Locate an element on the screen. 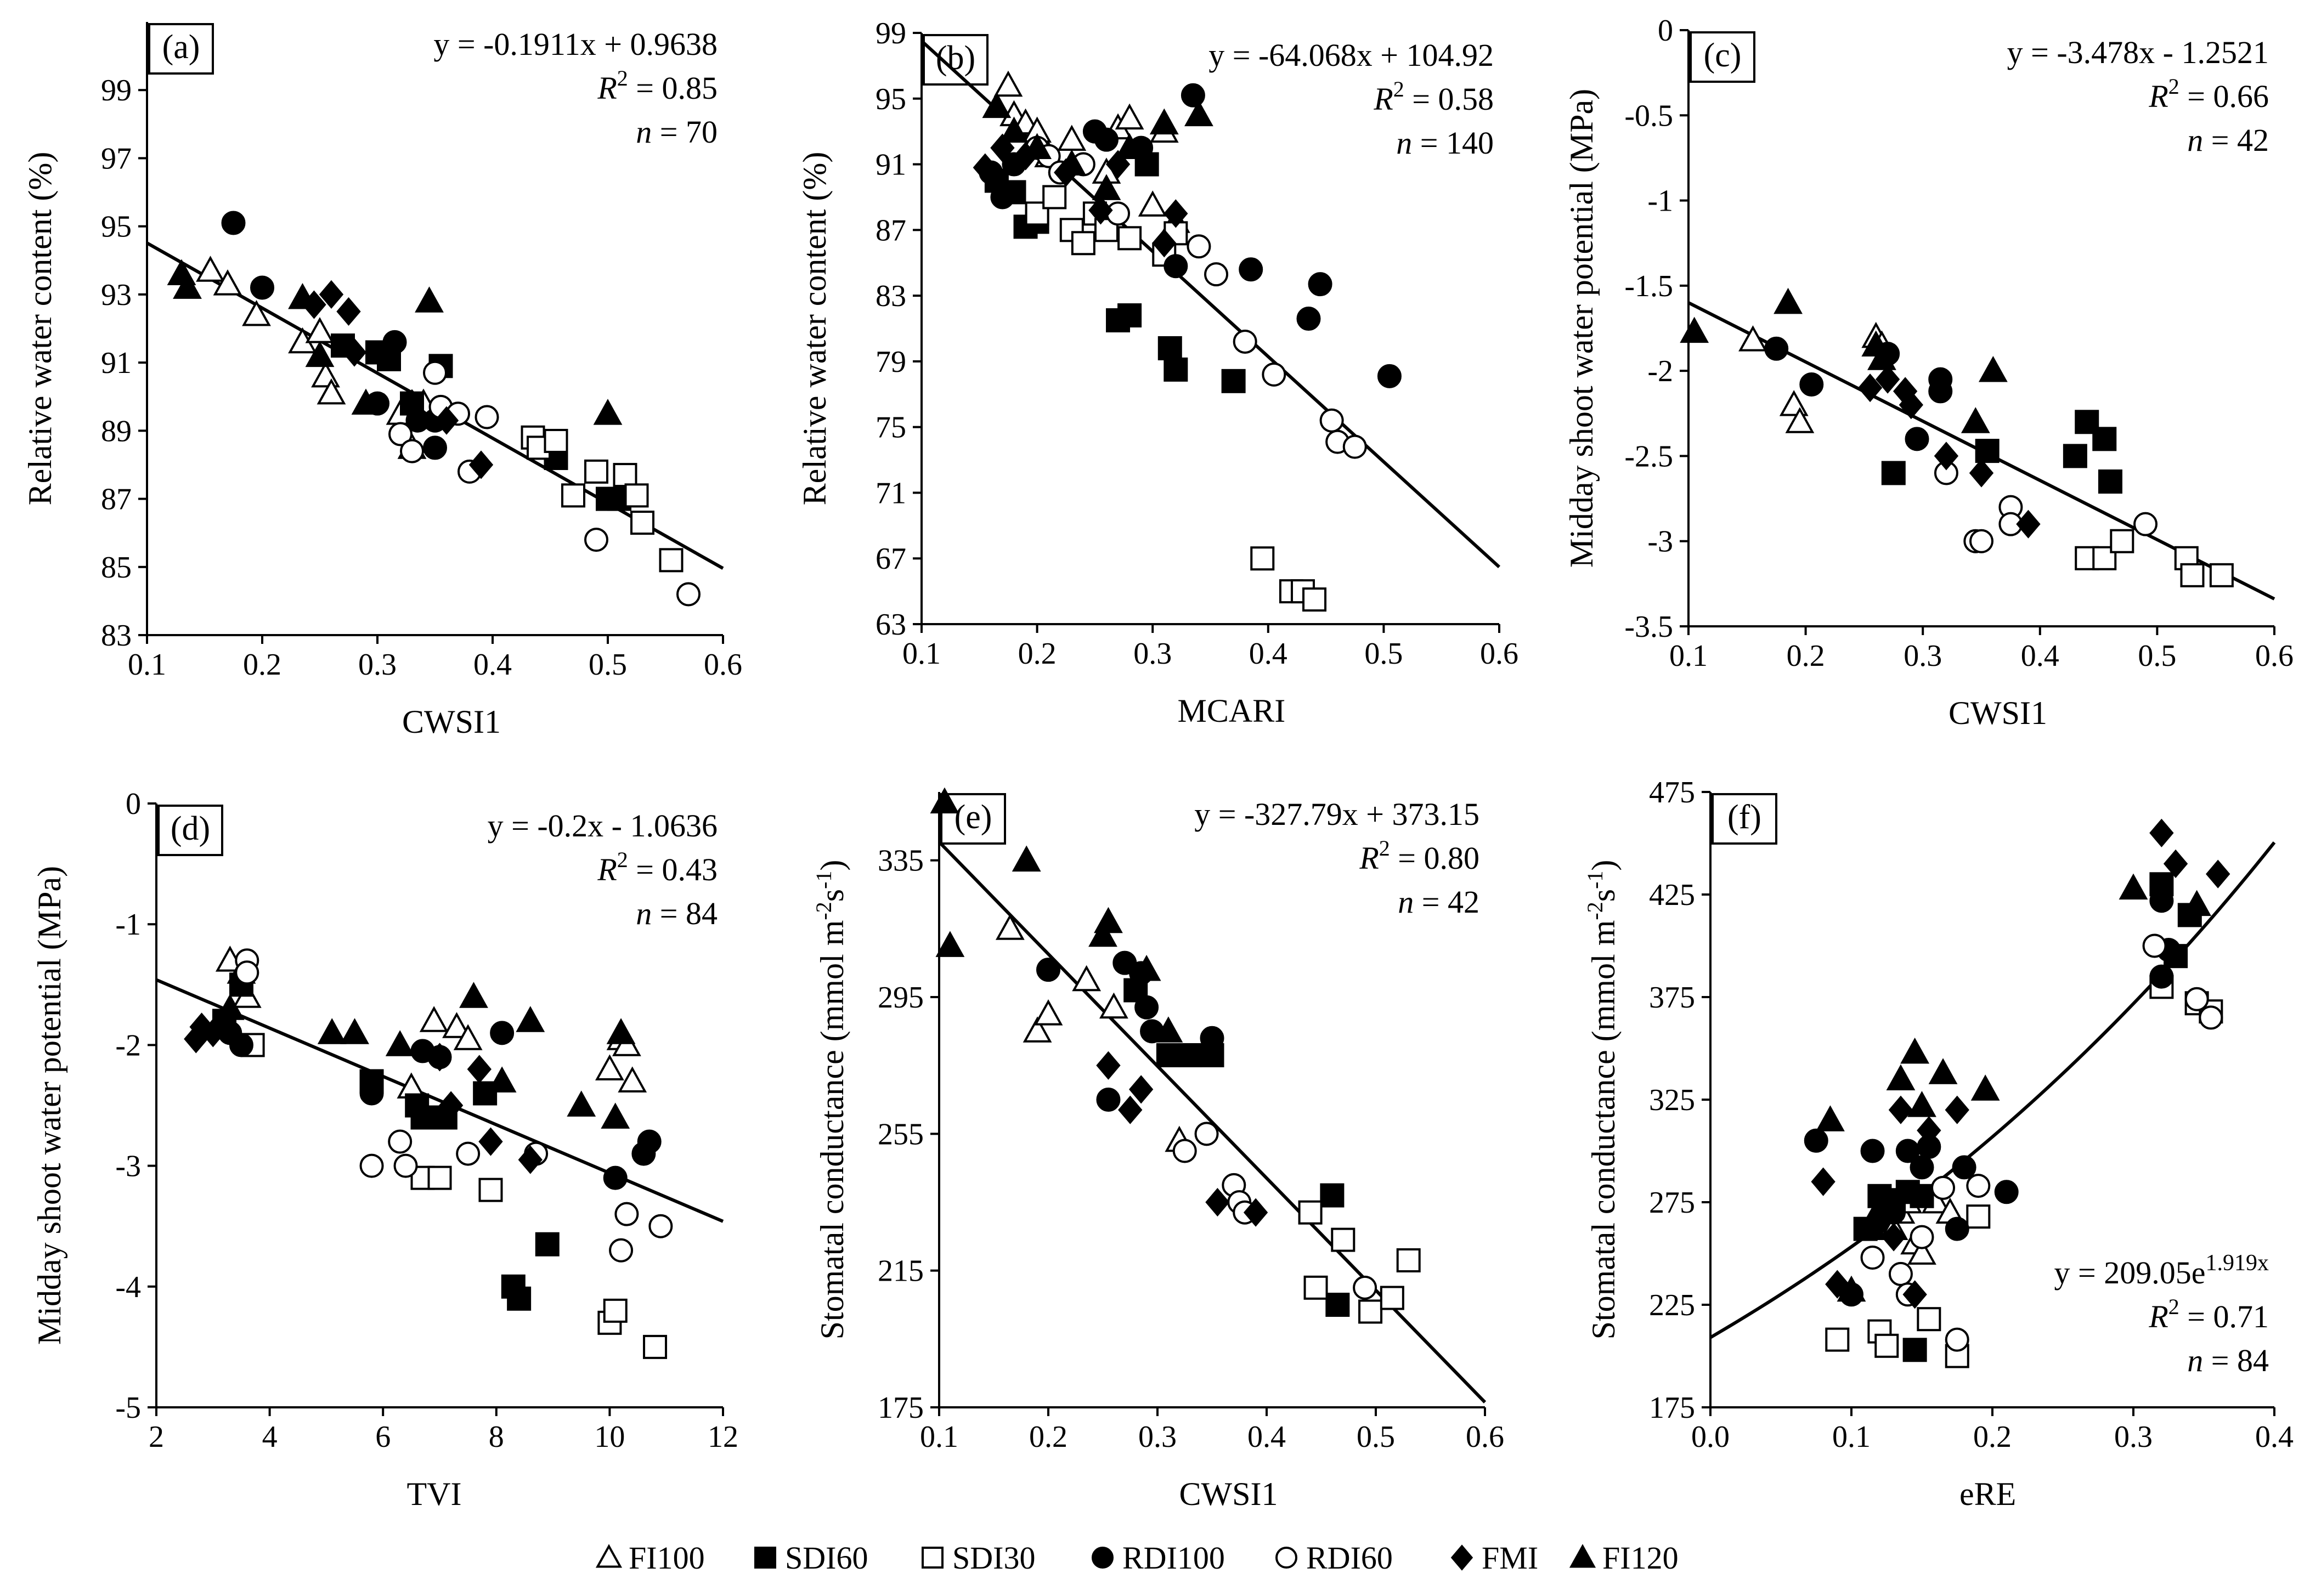 The image size is (2310, 1596). x-tick-label: 0.4 is located at coordinates (1266, 1437).